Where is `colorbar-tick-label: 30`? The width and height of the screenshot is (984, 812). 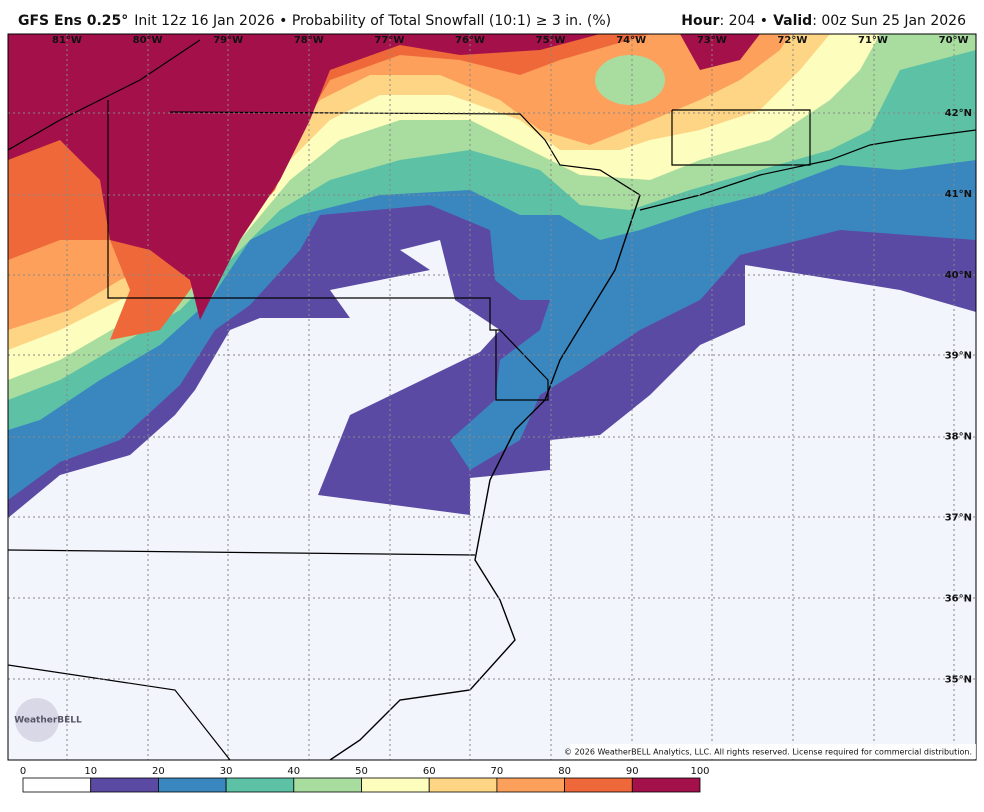
colorbar-tick-label: 30 is located at coordinates (226, 771).